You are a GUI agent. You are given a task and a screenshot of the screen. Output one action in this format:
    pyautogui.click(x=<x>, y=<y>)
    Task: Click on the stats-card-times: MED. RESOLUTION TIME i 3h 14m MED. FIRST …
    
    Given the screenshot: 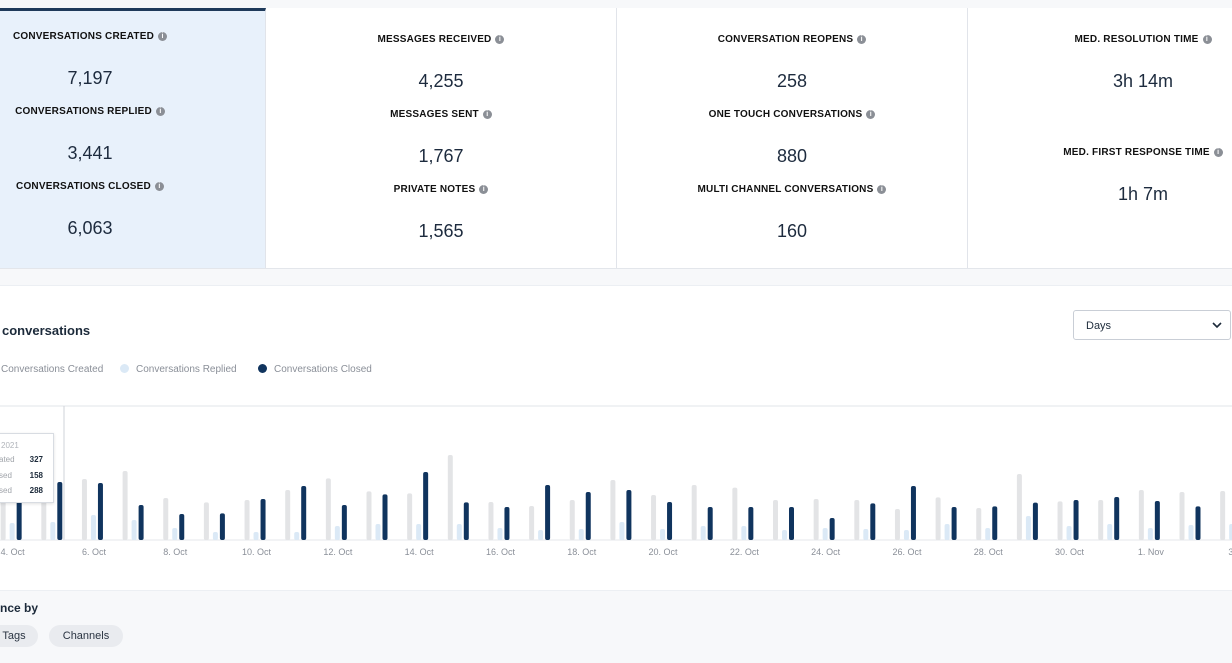 What is the action you would take?
    pyautogui.click(x=1100, y=138)
    